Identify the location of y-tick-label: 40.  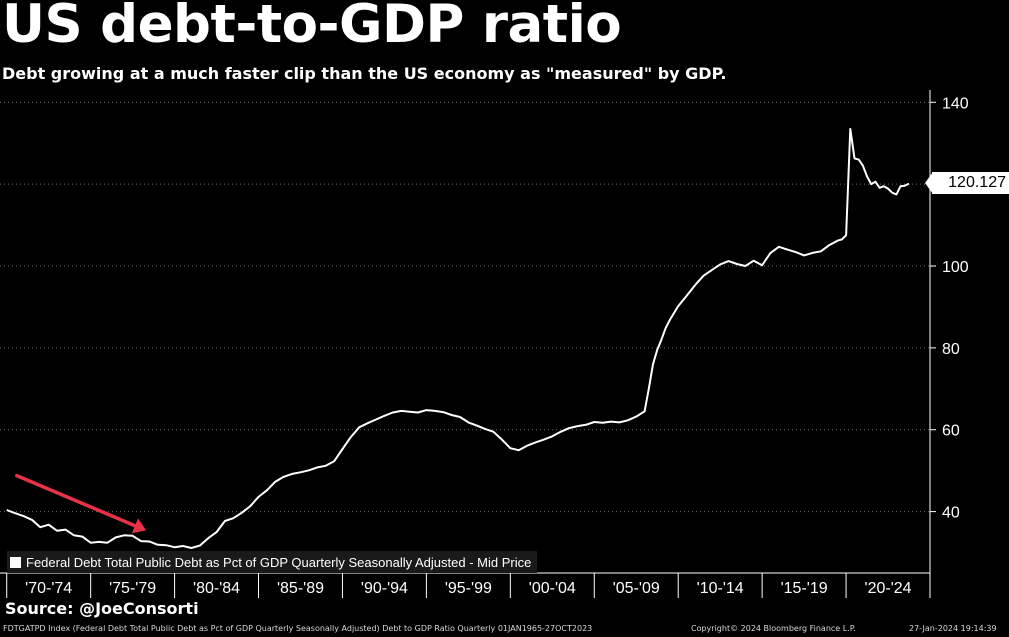
(951, 513).